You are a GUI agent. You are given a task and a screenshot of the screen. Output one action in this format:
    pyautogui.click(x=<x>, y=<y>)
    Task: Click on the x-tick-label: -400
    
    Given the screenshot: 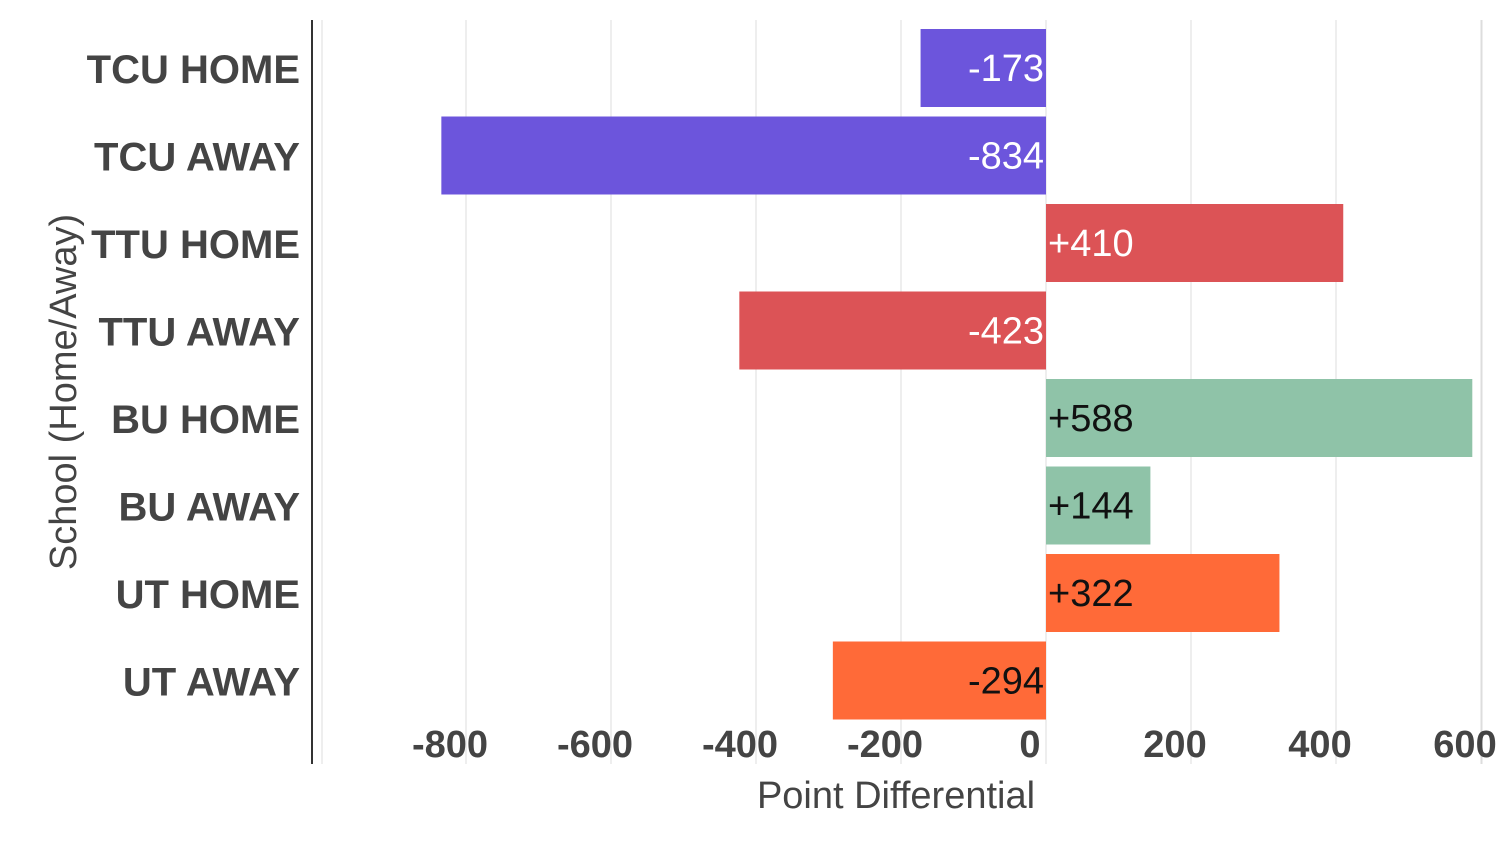 What is the action you would take?
    pyautogui.click(x=740, y=745)
    